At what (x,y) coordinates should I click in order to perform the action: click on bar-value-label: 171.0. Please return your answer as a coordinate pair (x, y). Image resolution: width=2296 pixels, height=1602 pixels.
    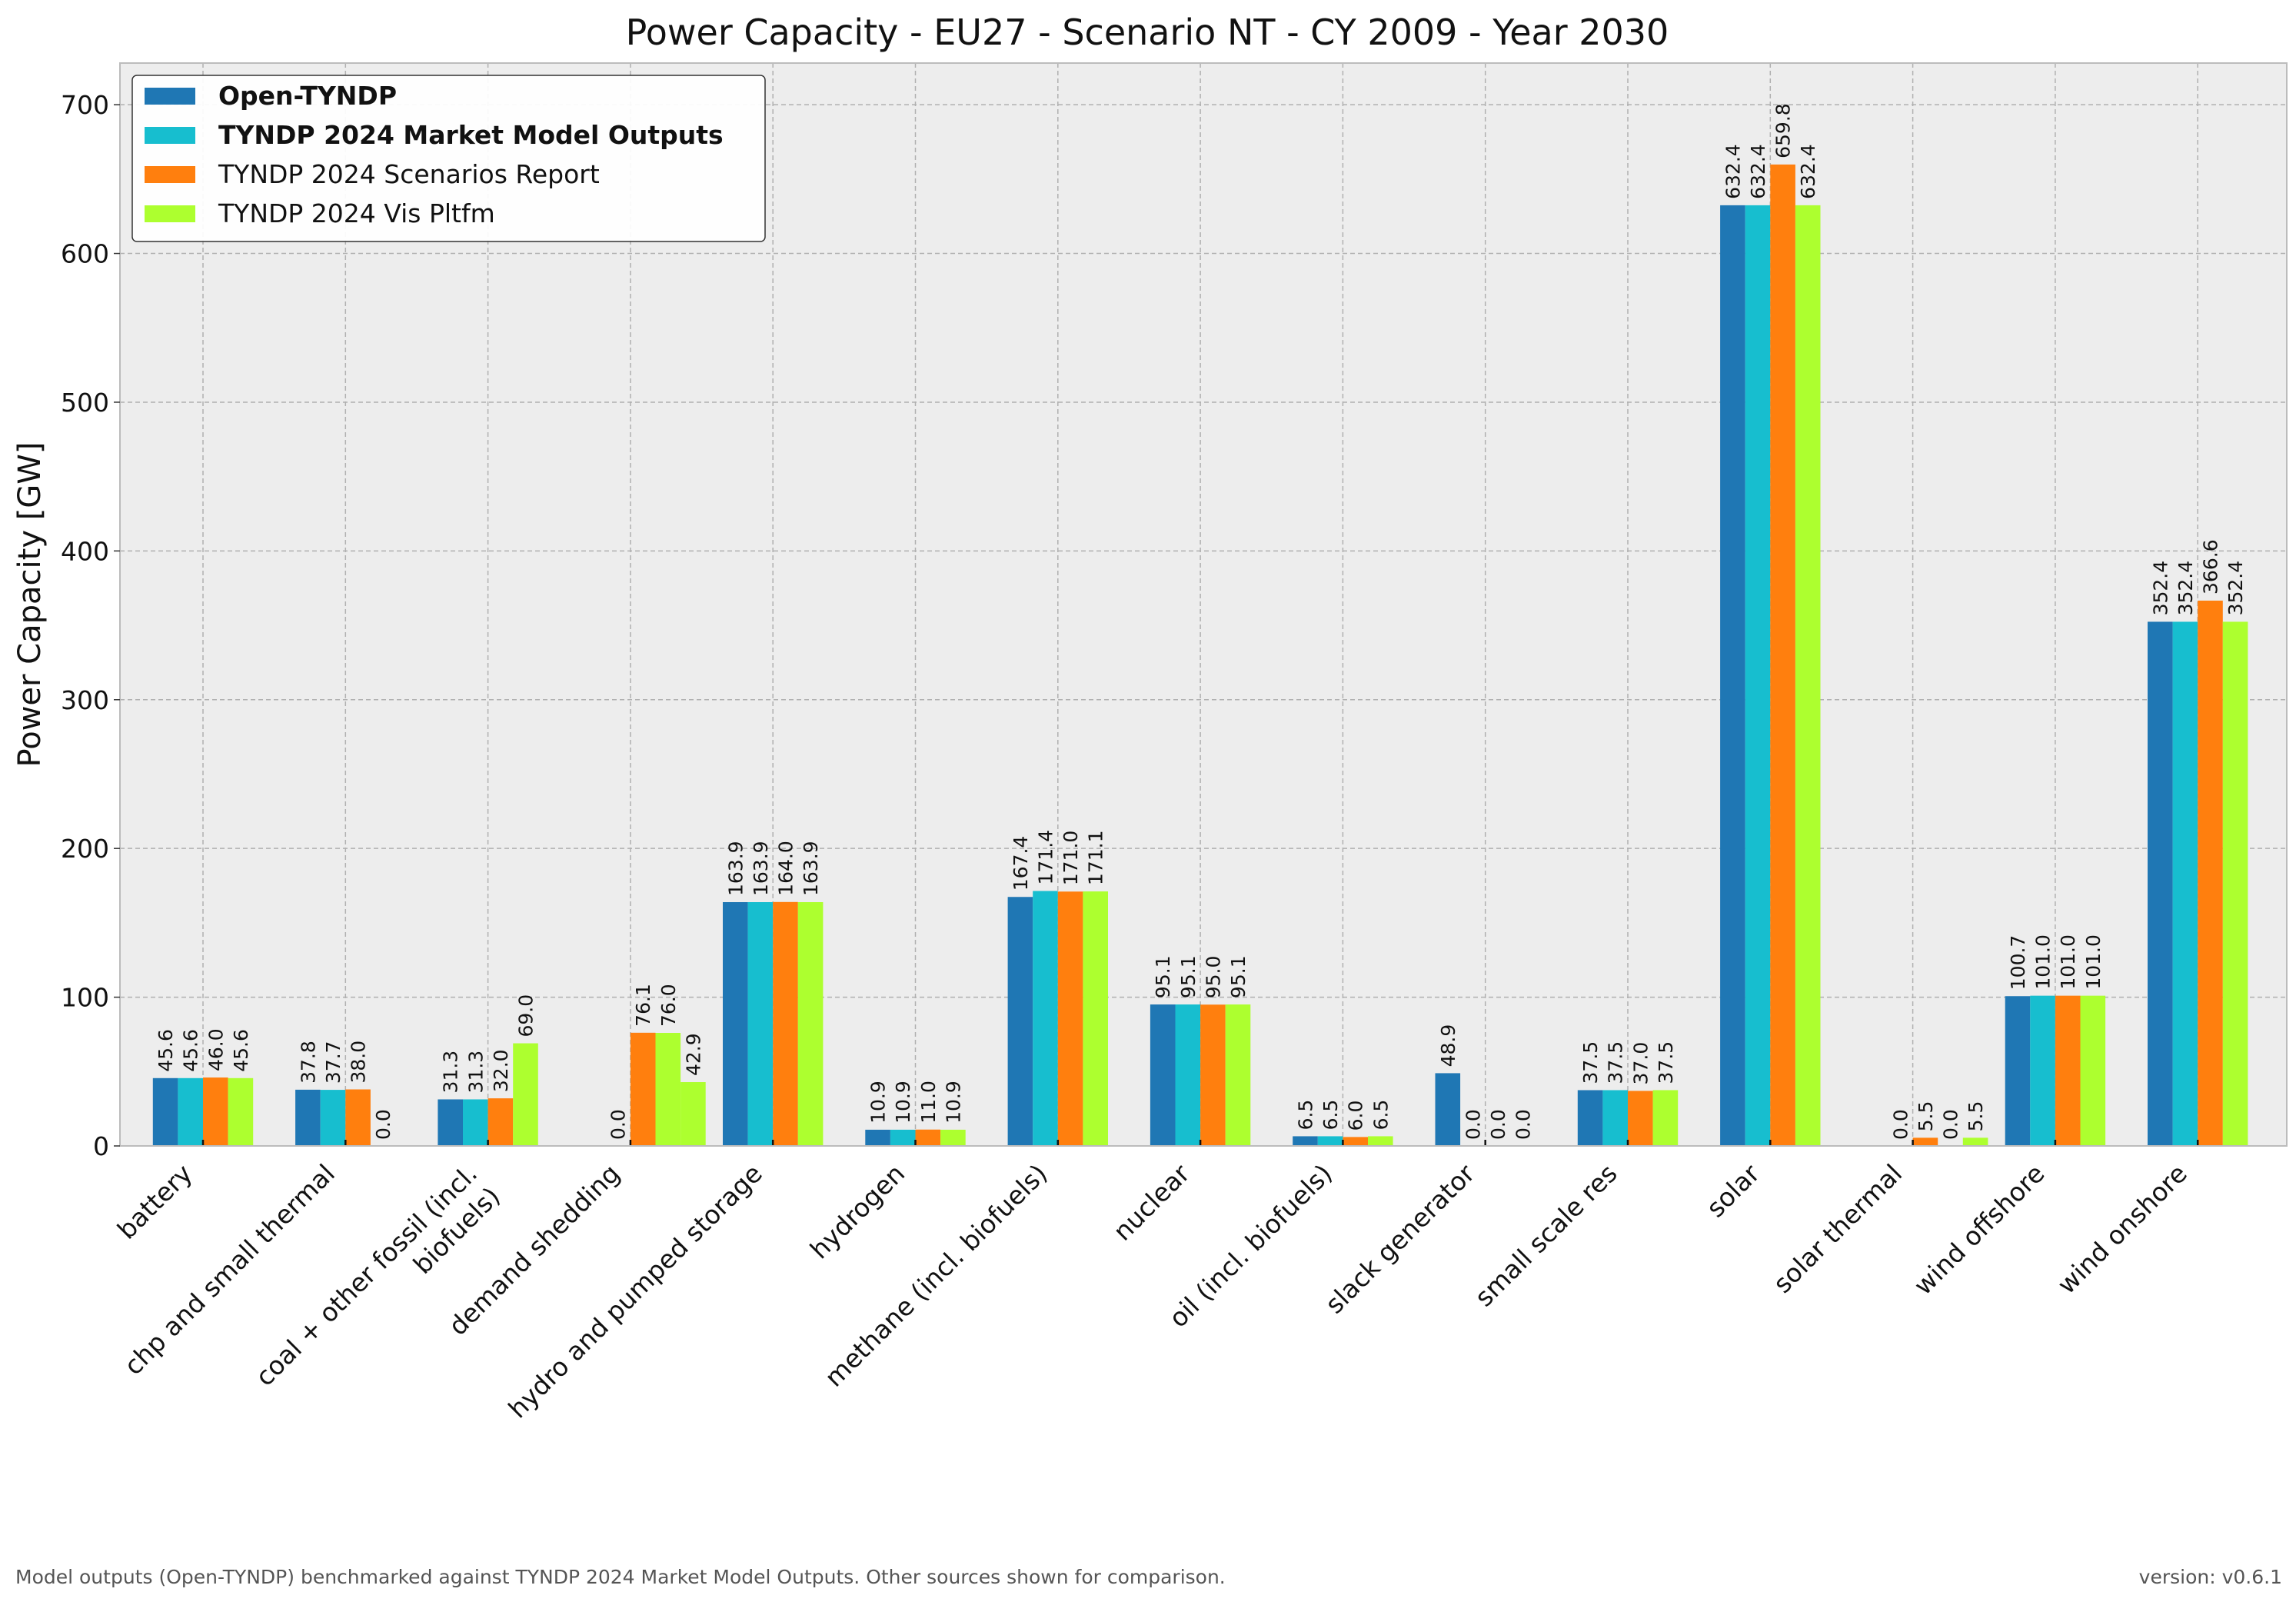
    Looking at the image, I should click on (1071, 859).